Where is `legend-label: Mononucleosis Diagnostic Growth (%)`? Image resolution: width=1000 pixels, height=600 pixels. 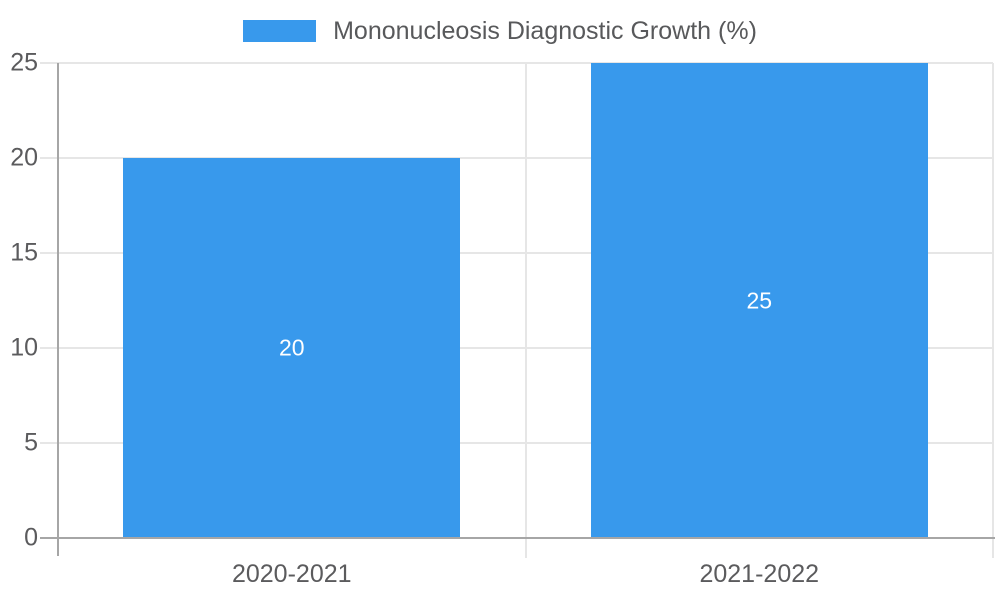
legend-label: Mononucleosis Diagnostic Growth (%) is located at coordinates (545, 31).